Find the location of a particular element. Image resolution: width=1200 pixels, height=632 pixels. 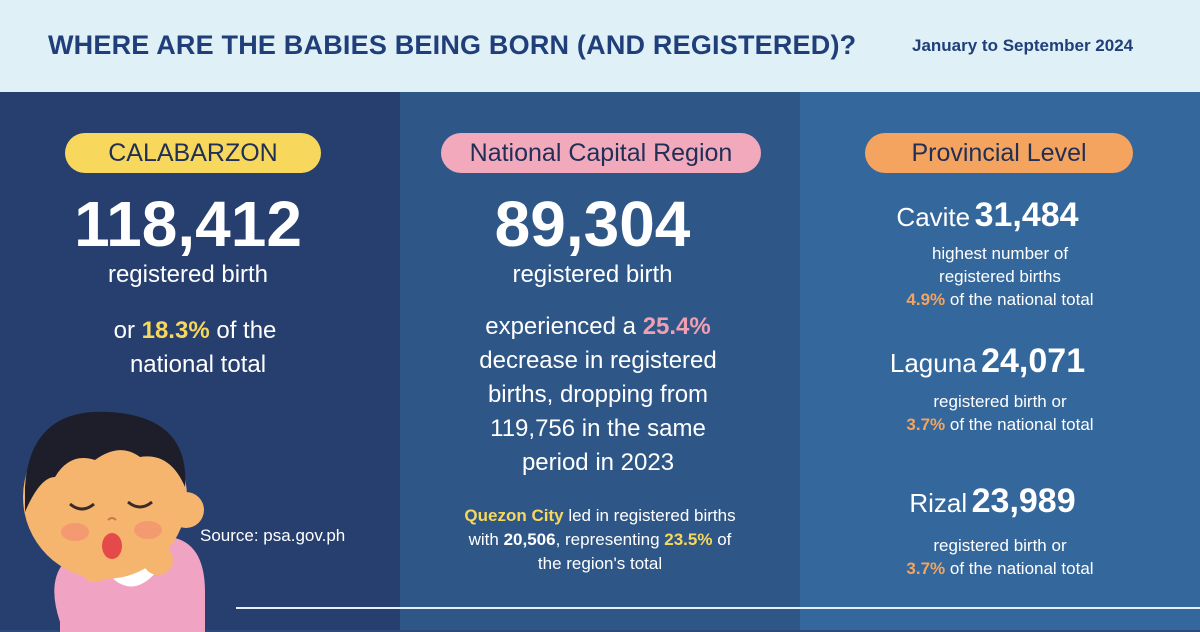

qc-text2: , representing is located at coordinates (607, 539).